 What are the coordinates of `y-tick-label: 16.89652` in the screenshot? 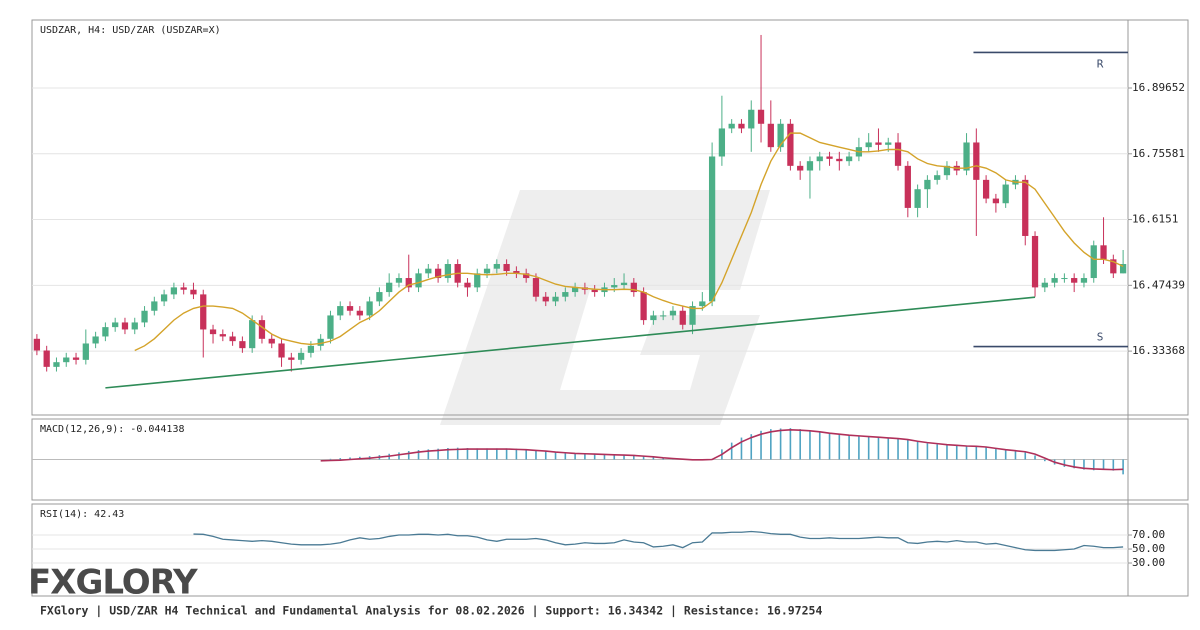 It's located at (1158, 87).